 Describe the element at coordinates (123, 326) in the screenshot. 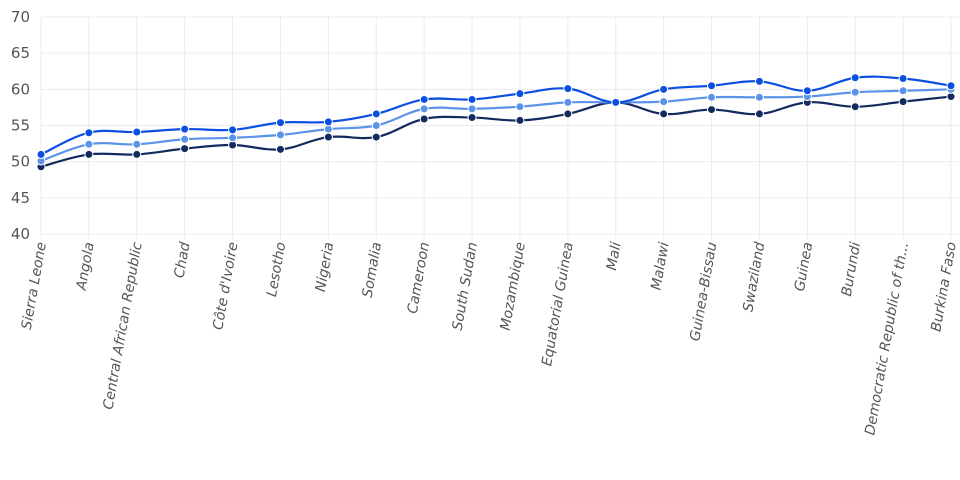

I see `x-tick-label: Central African Republic` at that location.